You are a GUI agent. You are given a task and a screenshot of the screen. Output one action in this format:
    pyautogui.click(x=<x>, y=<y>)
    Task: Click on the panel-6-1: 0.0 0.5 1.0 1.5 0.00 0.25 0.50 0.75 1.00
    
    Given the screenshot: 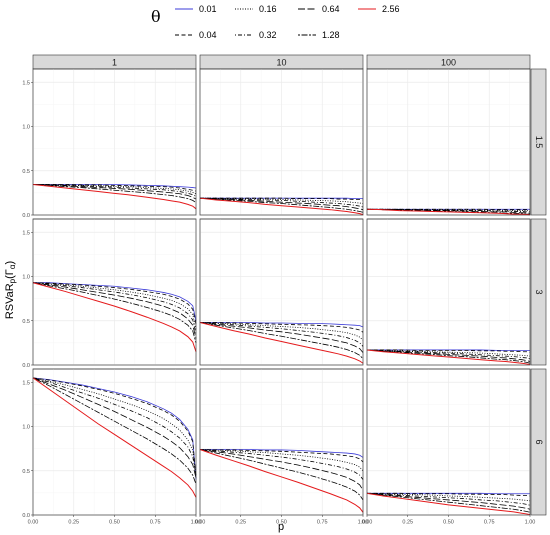 What is the action you would take?
    pyautogui.click(x=112, y=447)
    